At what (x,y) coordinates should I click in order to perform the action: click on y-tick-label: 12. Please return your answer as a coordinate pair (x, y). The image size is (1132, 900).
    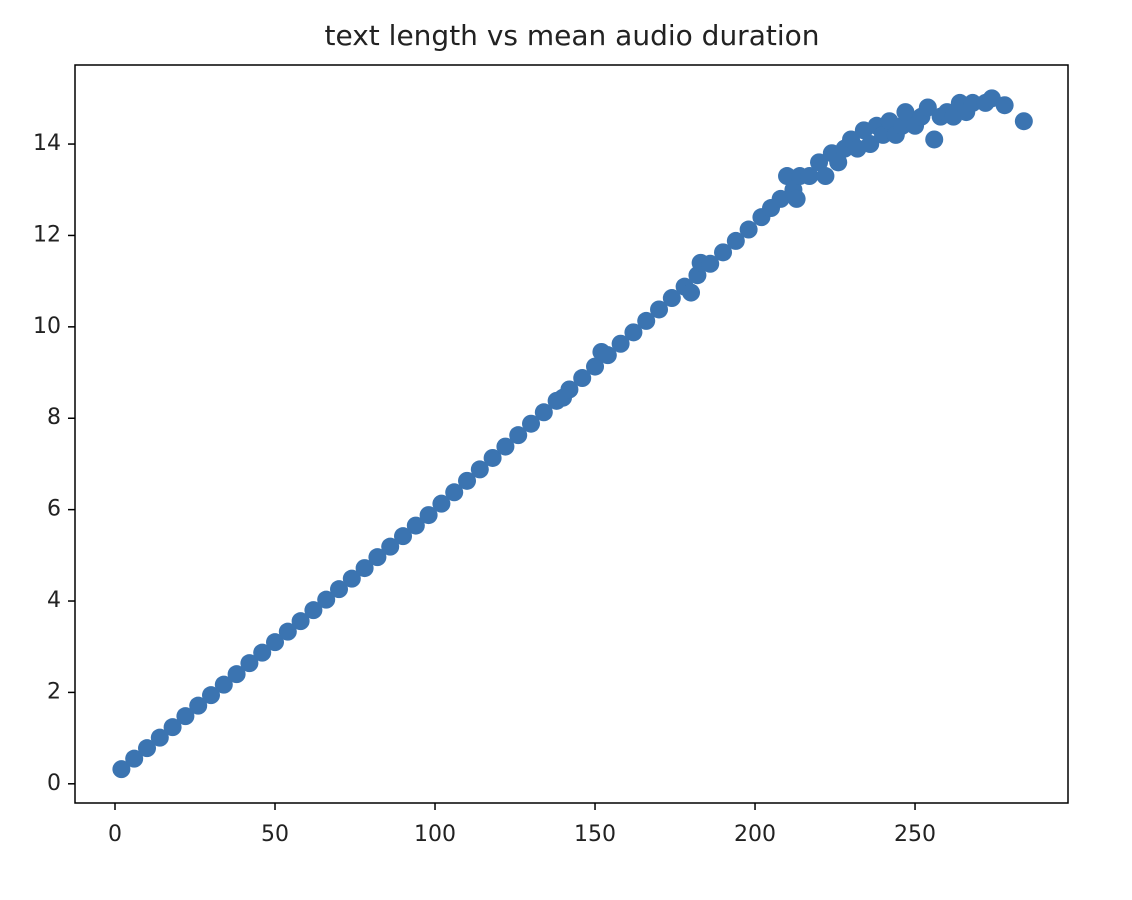
    Looking at the image, I should click on (47, 234).